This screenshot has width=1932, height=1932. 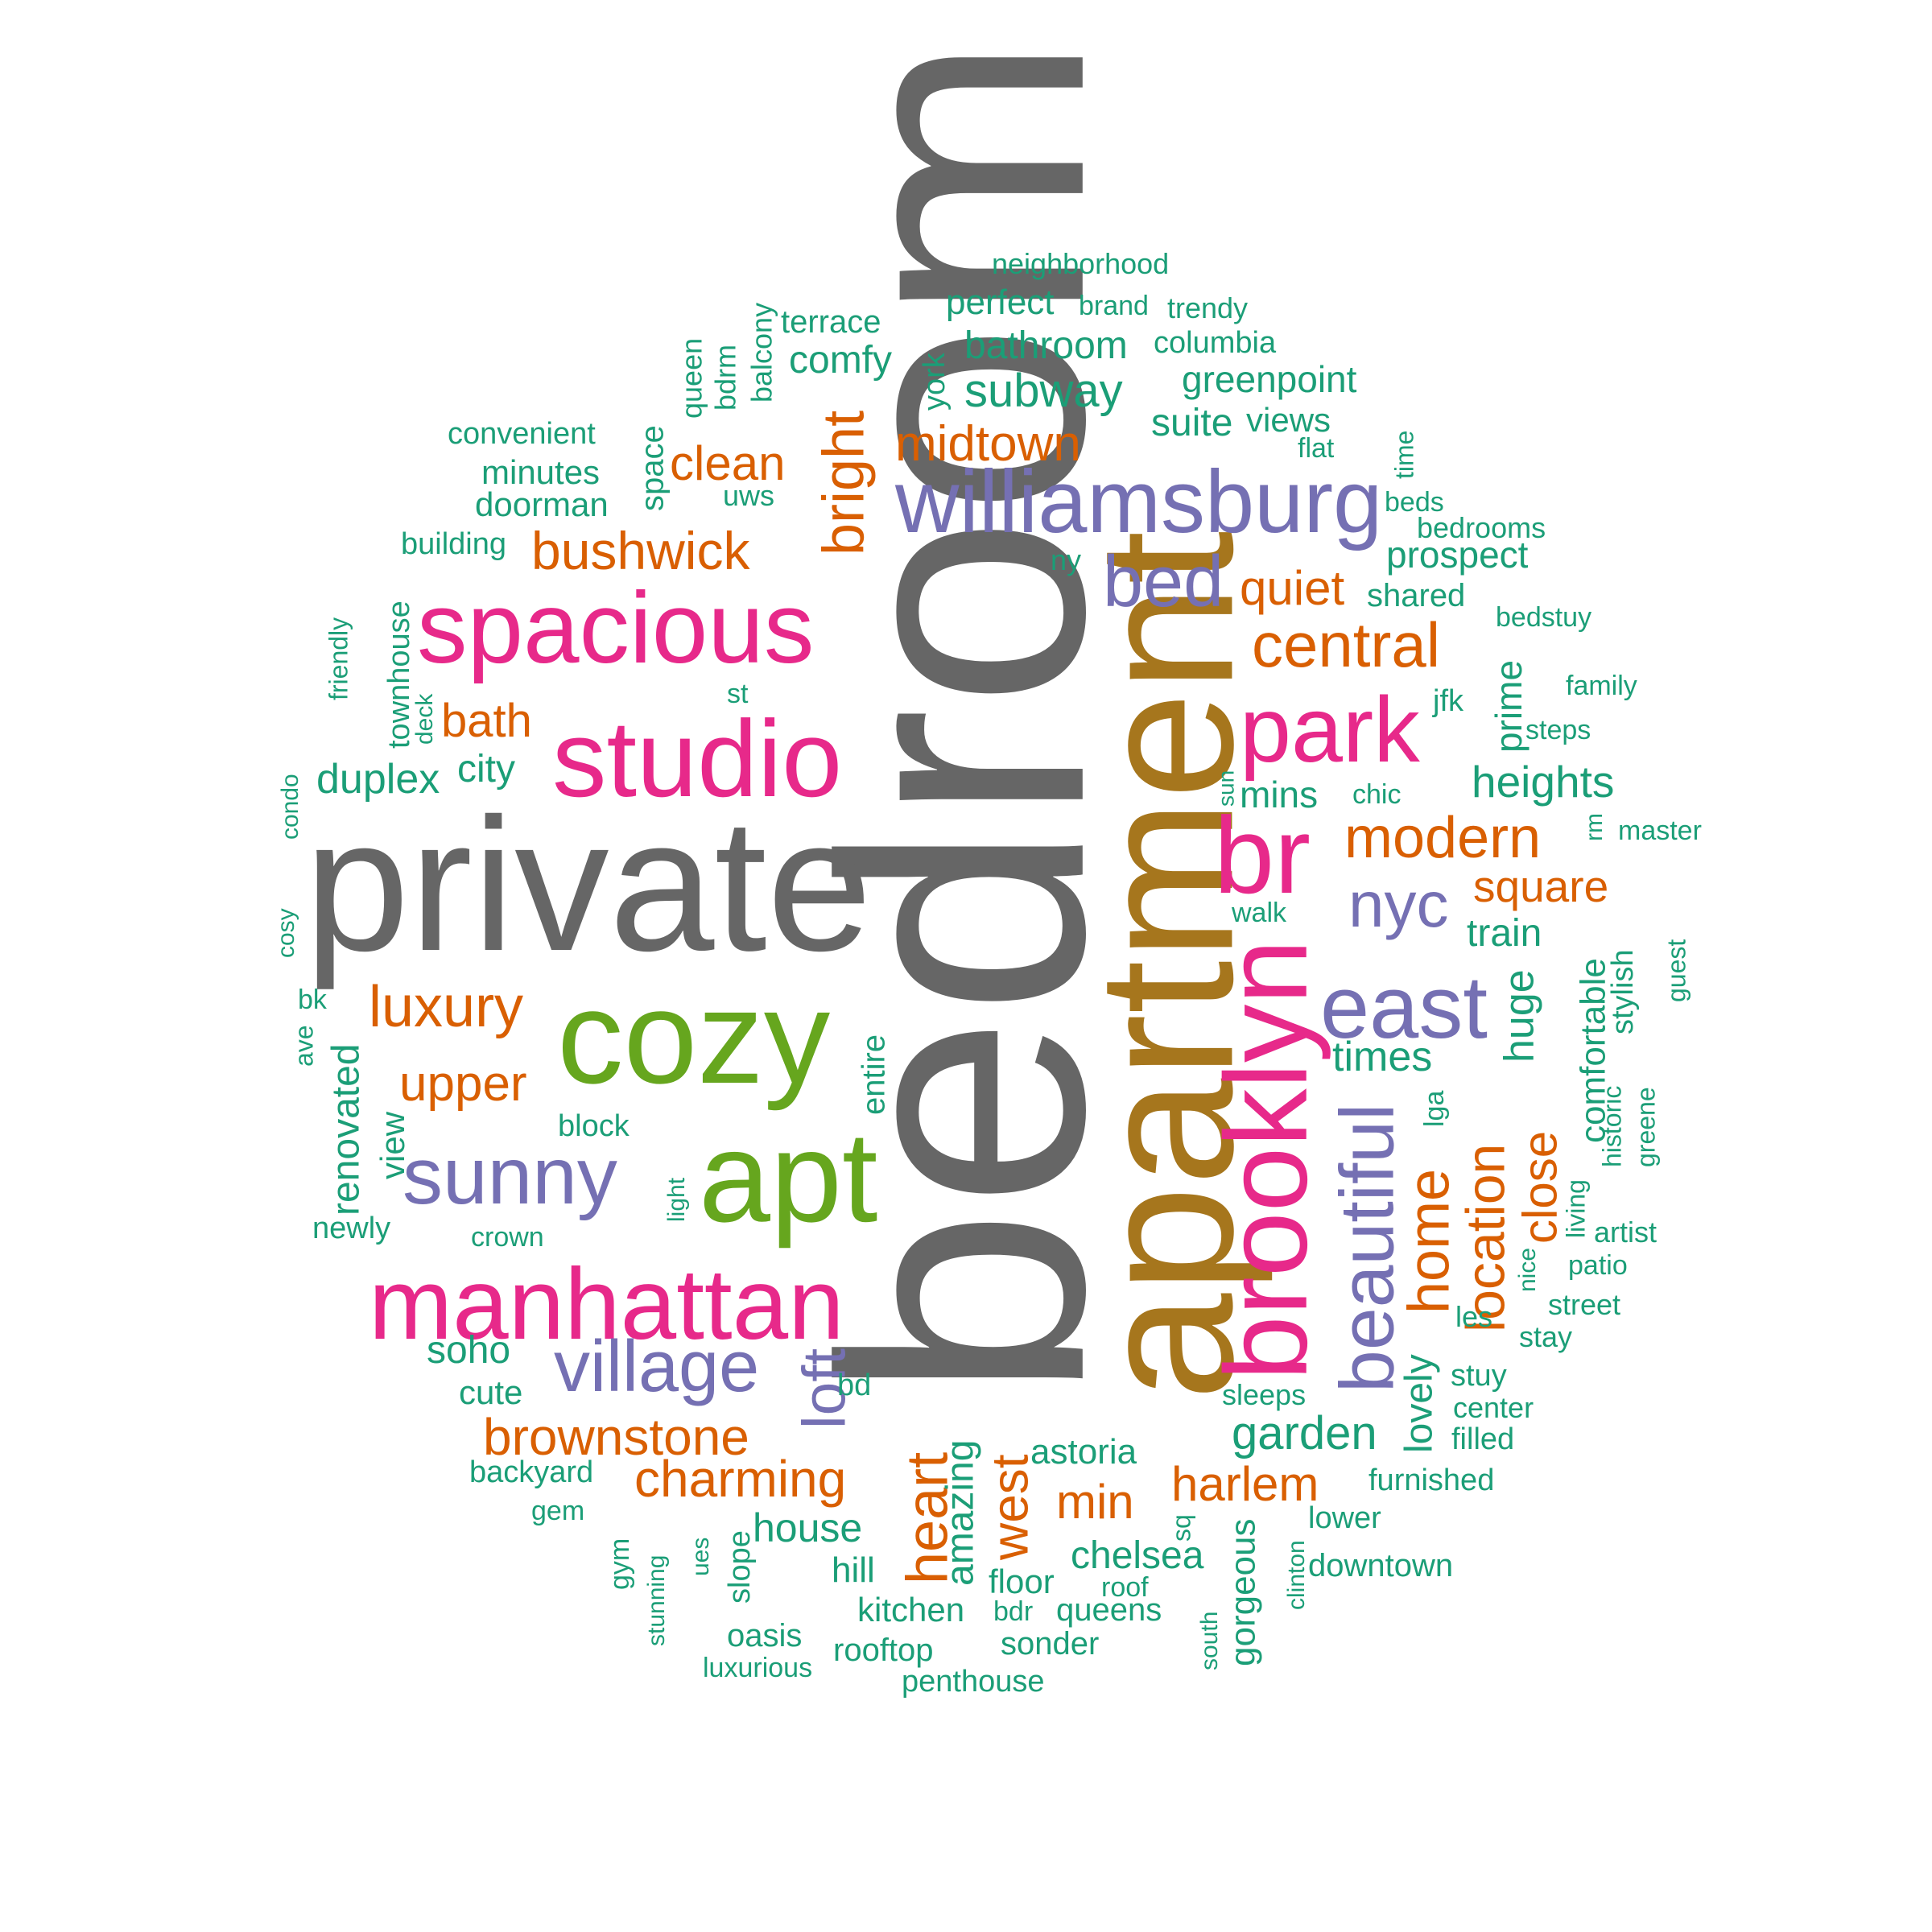 I want to click on word-sq: sq, so click(x=1181, y=1528).